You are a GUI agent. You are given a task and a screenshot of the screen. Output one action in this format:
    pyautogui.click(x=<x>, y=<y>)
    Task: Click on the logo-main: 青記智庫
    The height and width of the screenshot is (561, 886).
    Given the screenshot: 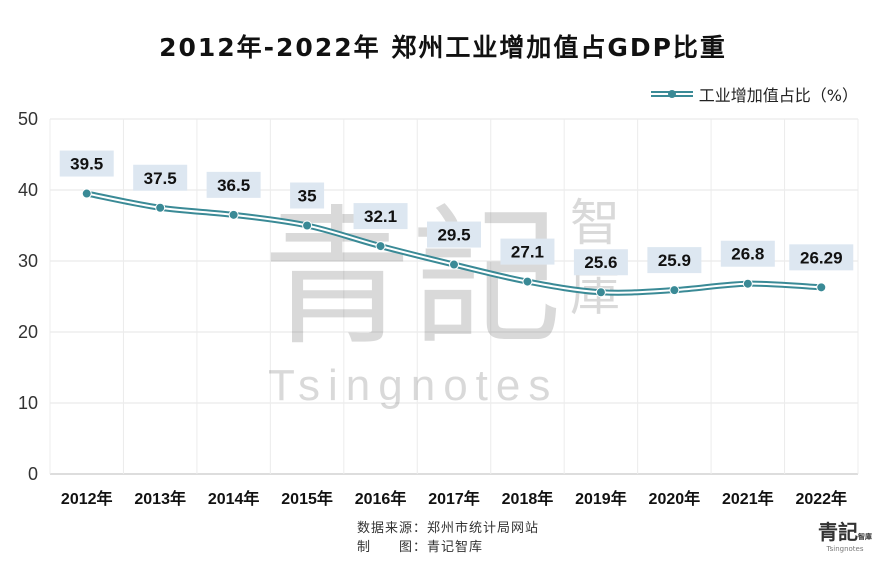 What is the action you would take?
    pyautogui.click(x=845, y=532)
    